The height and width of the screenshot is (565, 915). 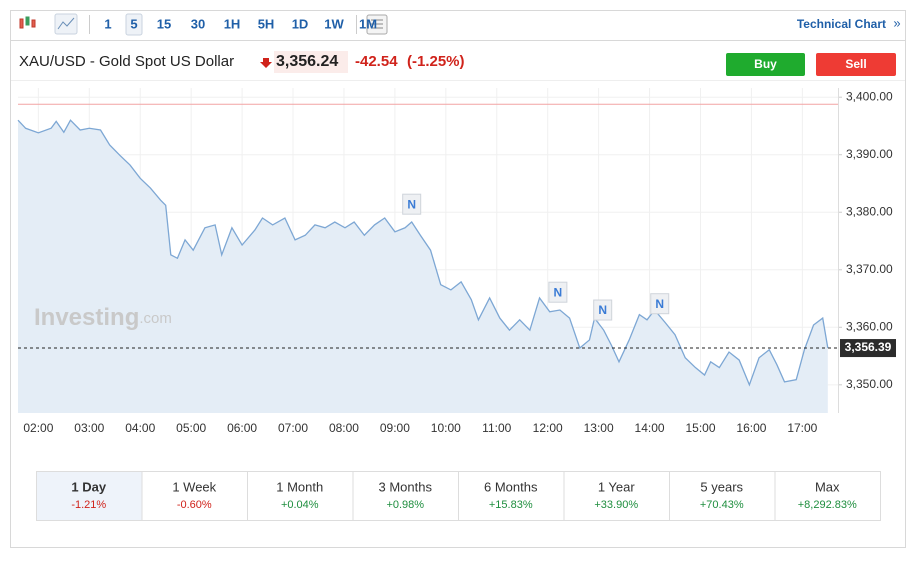 I want to click on x-tick-label: 08:00, so click(x=344, y=428).